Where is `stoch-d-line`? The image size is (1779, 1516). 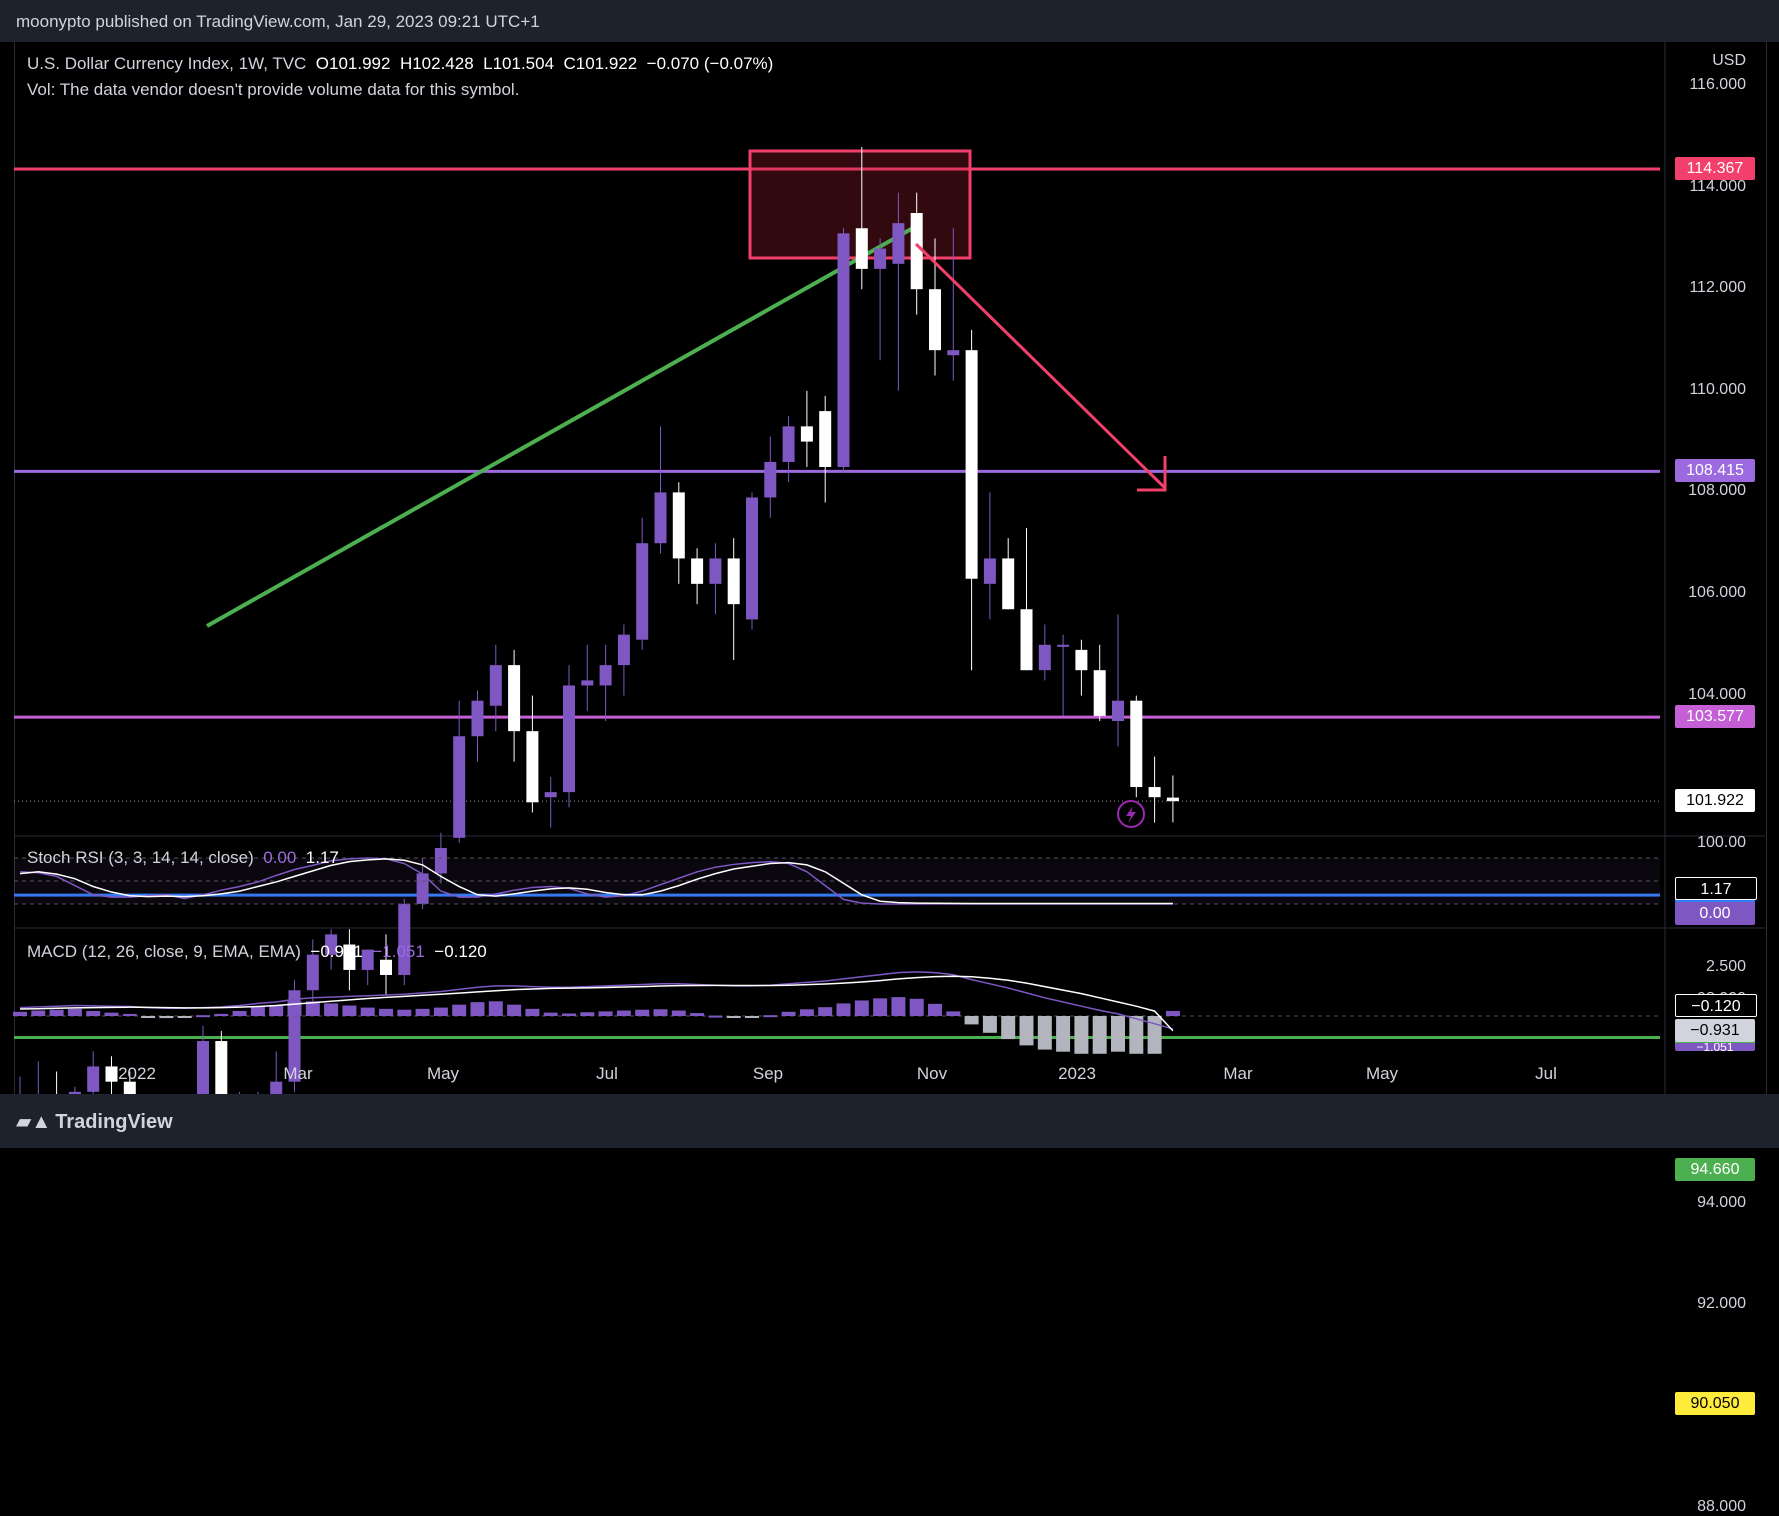
stoch-d-line is located at coordinates (596, 881).